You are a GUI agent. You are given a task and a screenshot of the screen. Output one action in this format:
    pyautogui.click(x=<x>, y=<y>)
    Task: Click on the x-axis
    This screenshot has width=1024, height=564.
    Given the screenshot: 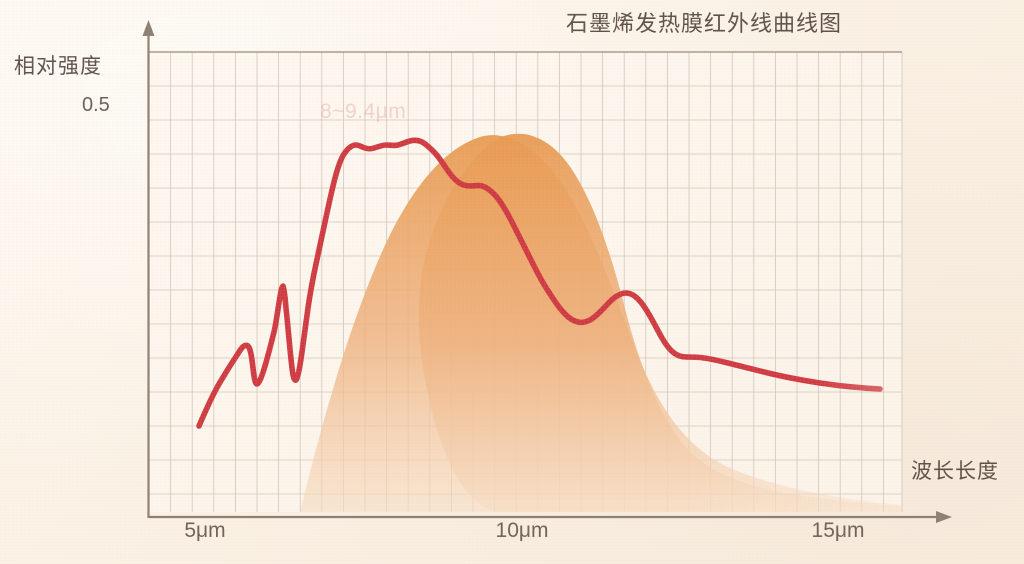 What is the action you would take?
    pyautogui.click(x=550, y=517)
    